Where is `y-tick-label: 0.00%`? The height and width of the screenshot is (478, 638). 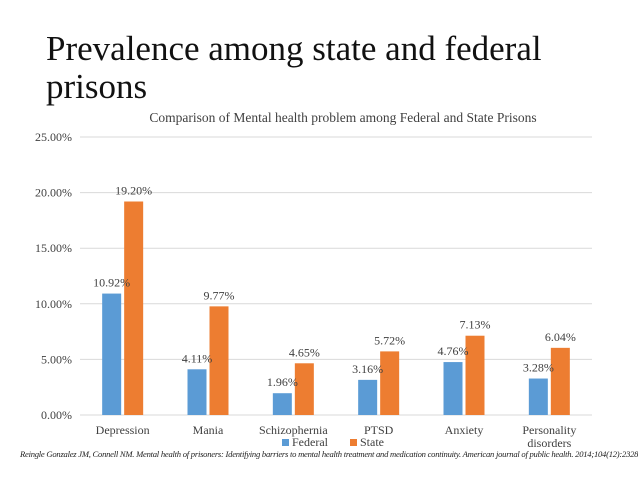
y-tick-label: 0.00% is located at coordinates (56, 415).